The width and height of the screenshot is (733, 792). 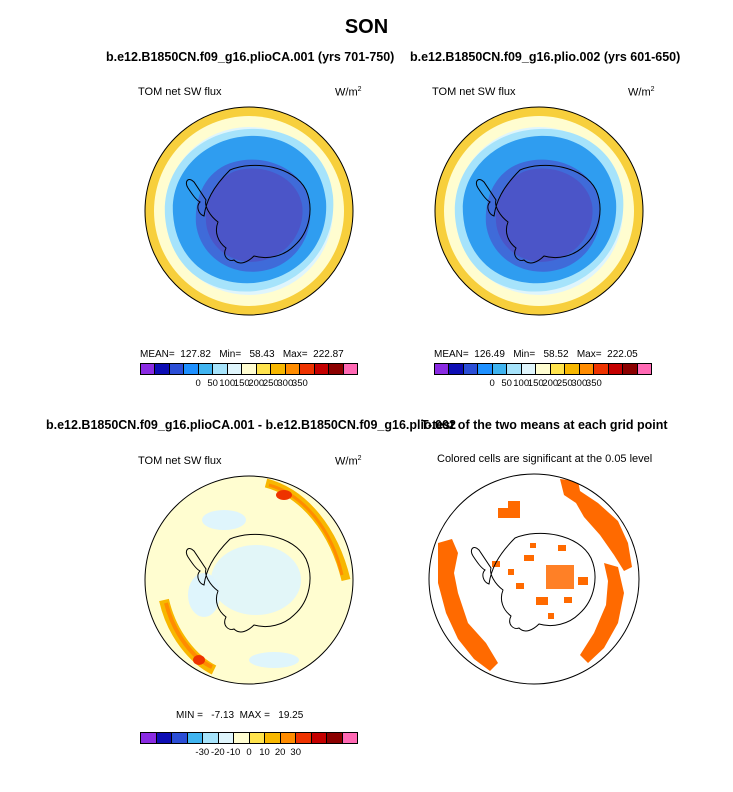 I want to click on panel3-variable: TOM net SW flux, so click(x=180, y=461).